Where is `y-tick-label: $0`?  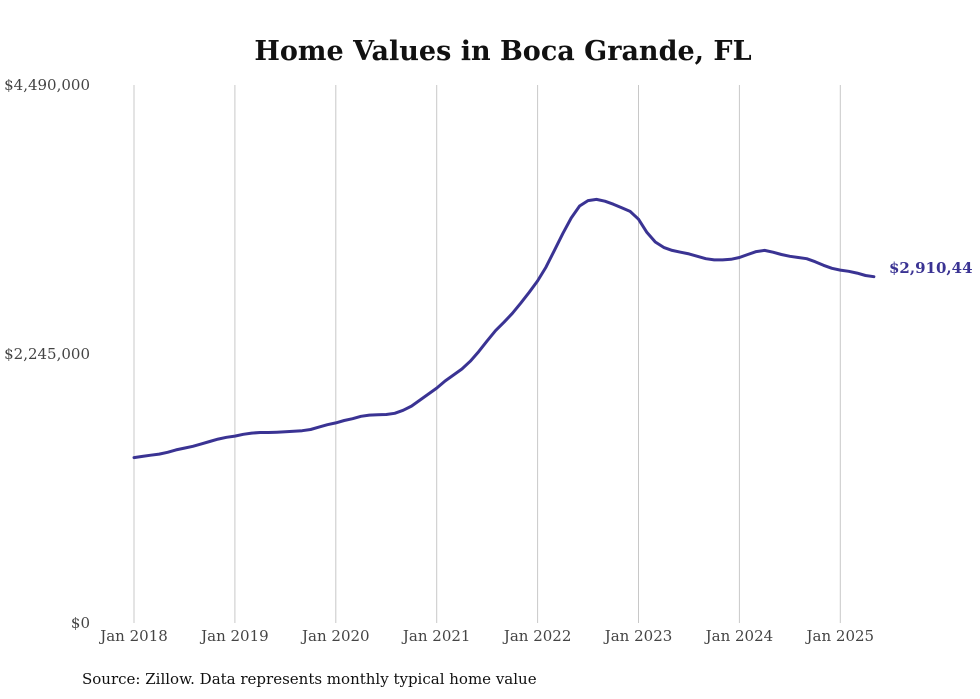 y-tick-label: $0 is located at coordinates (80, 623).